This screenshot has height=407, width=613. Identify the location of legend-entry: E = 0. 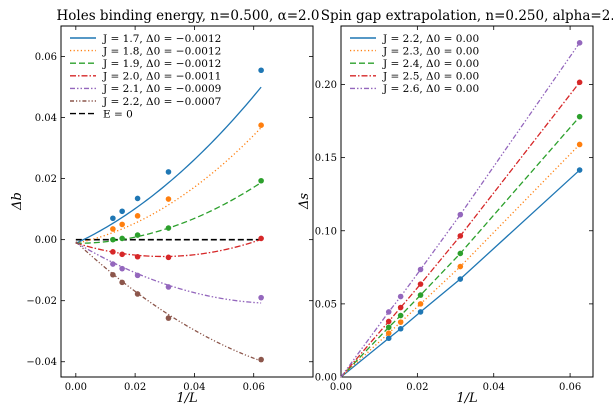
(118, 114).